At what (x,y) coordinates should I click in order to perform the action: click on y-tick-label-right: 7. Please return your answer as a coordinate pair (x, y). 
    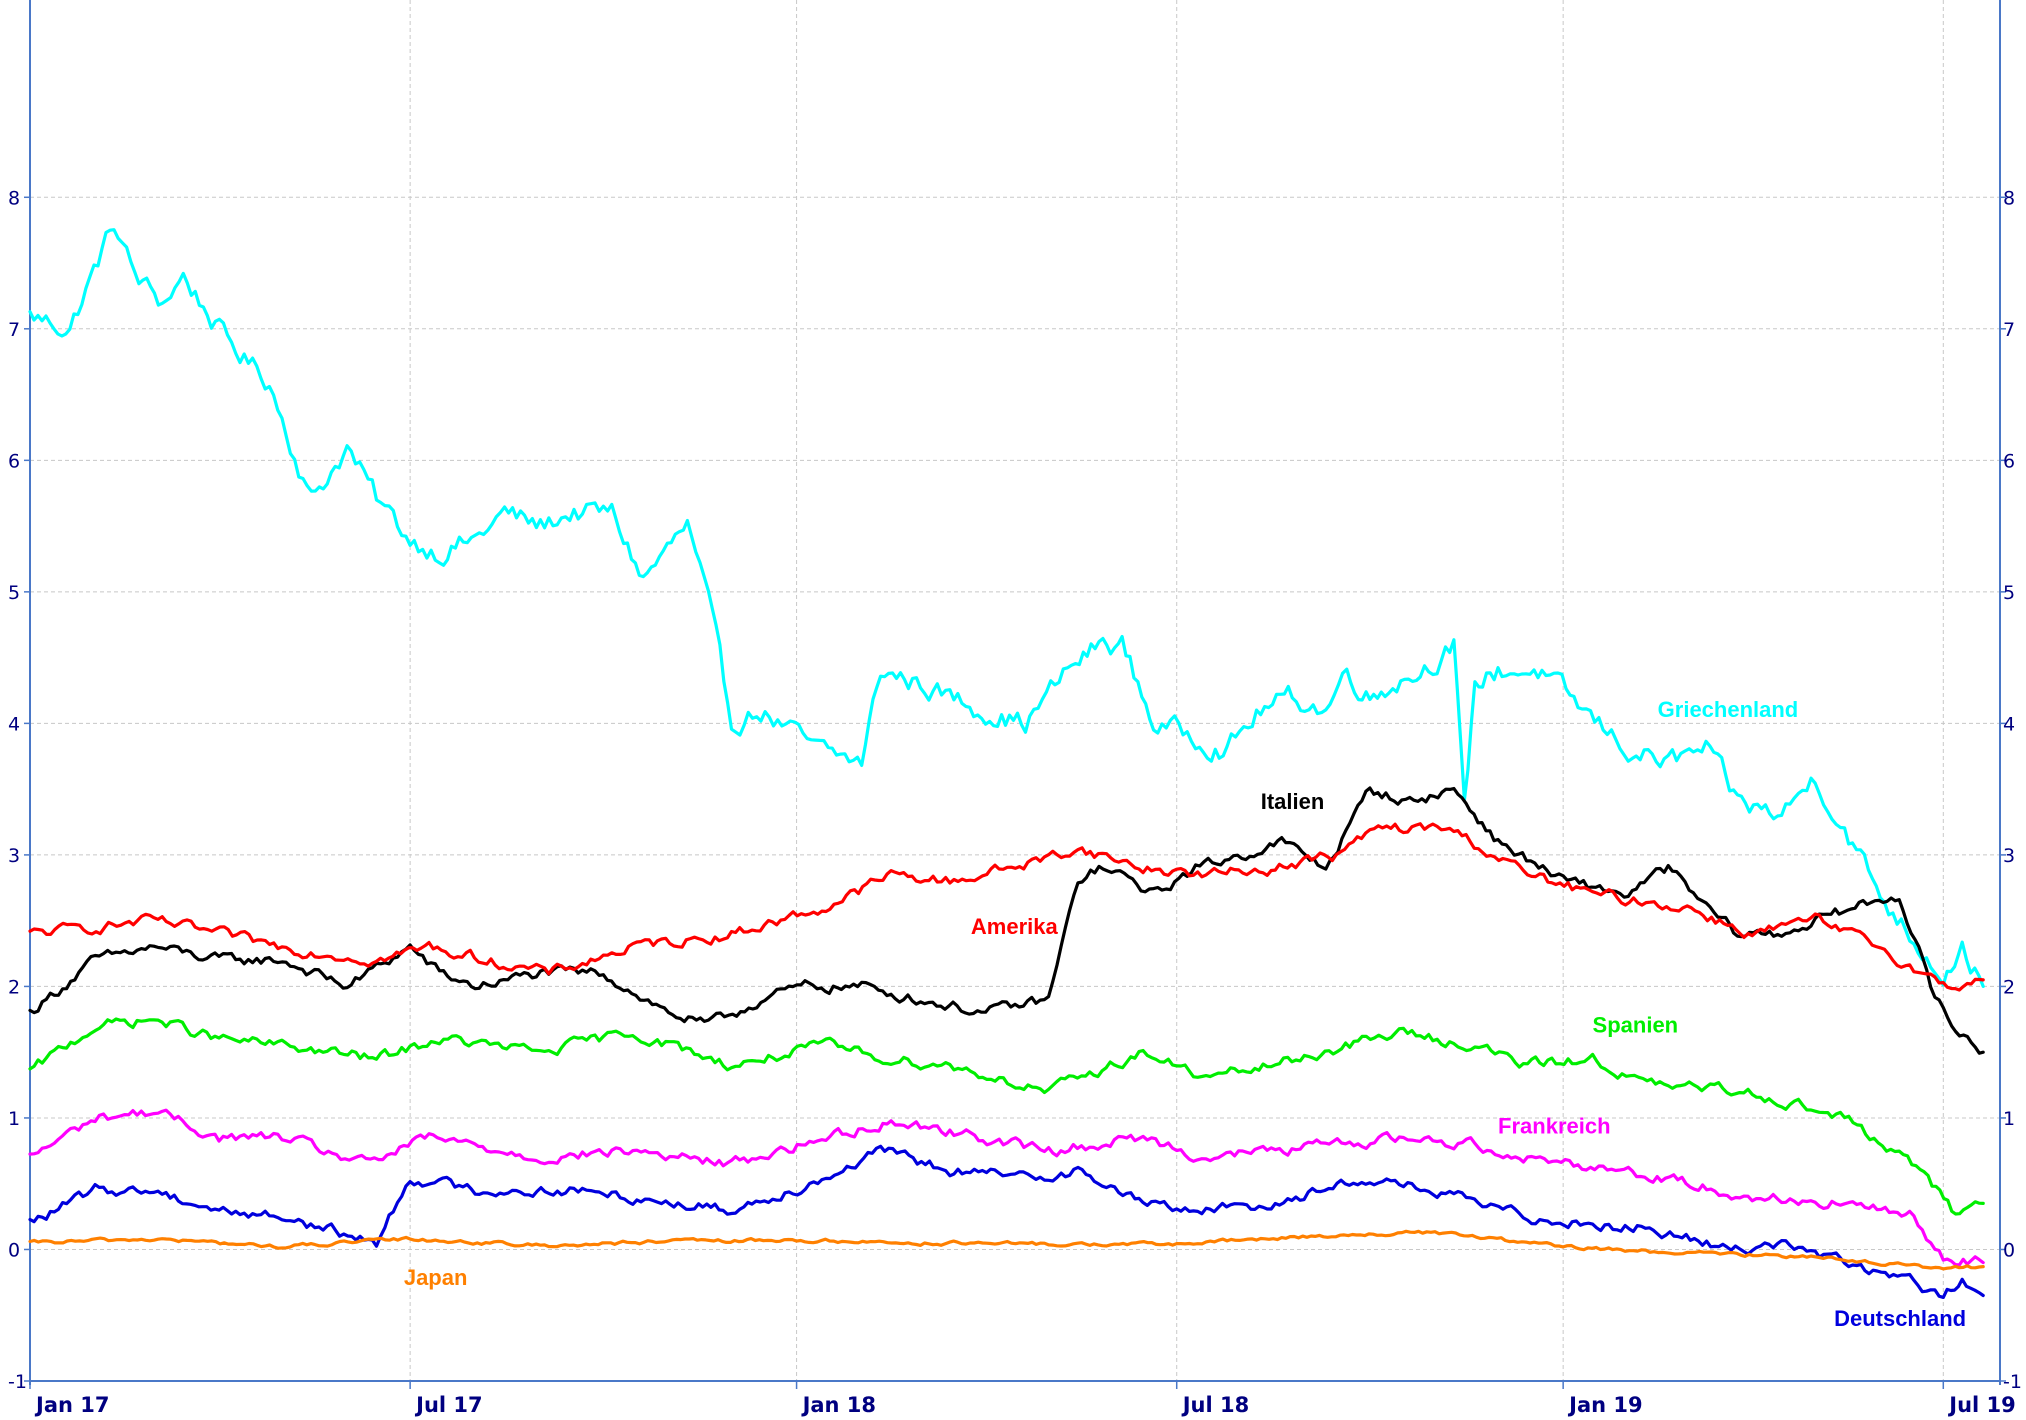
    Looking at the image, I should click on (2009, 330).